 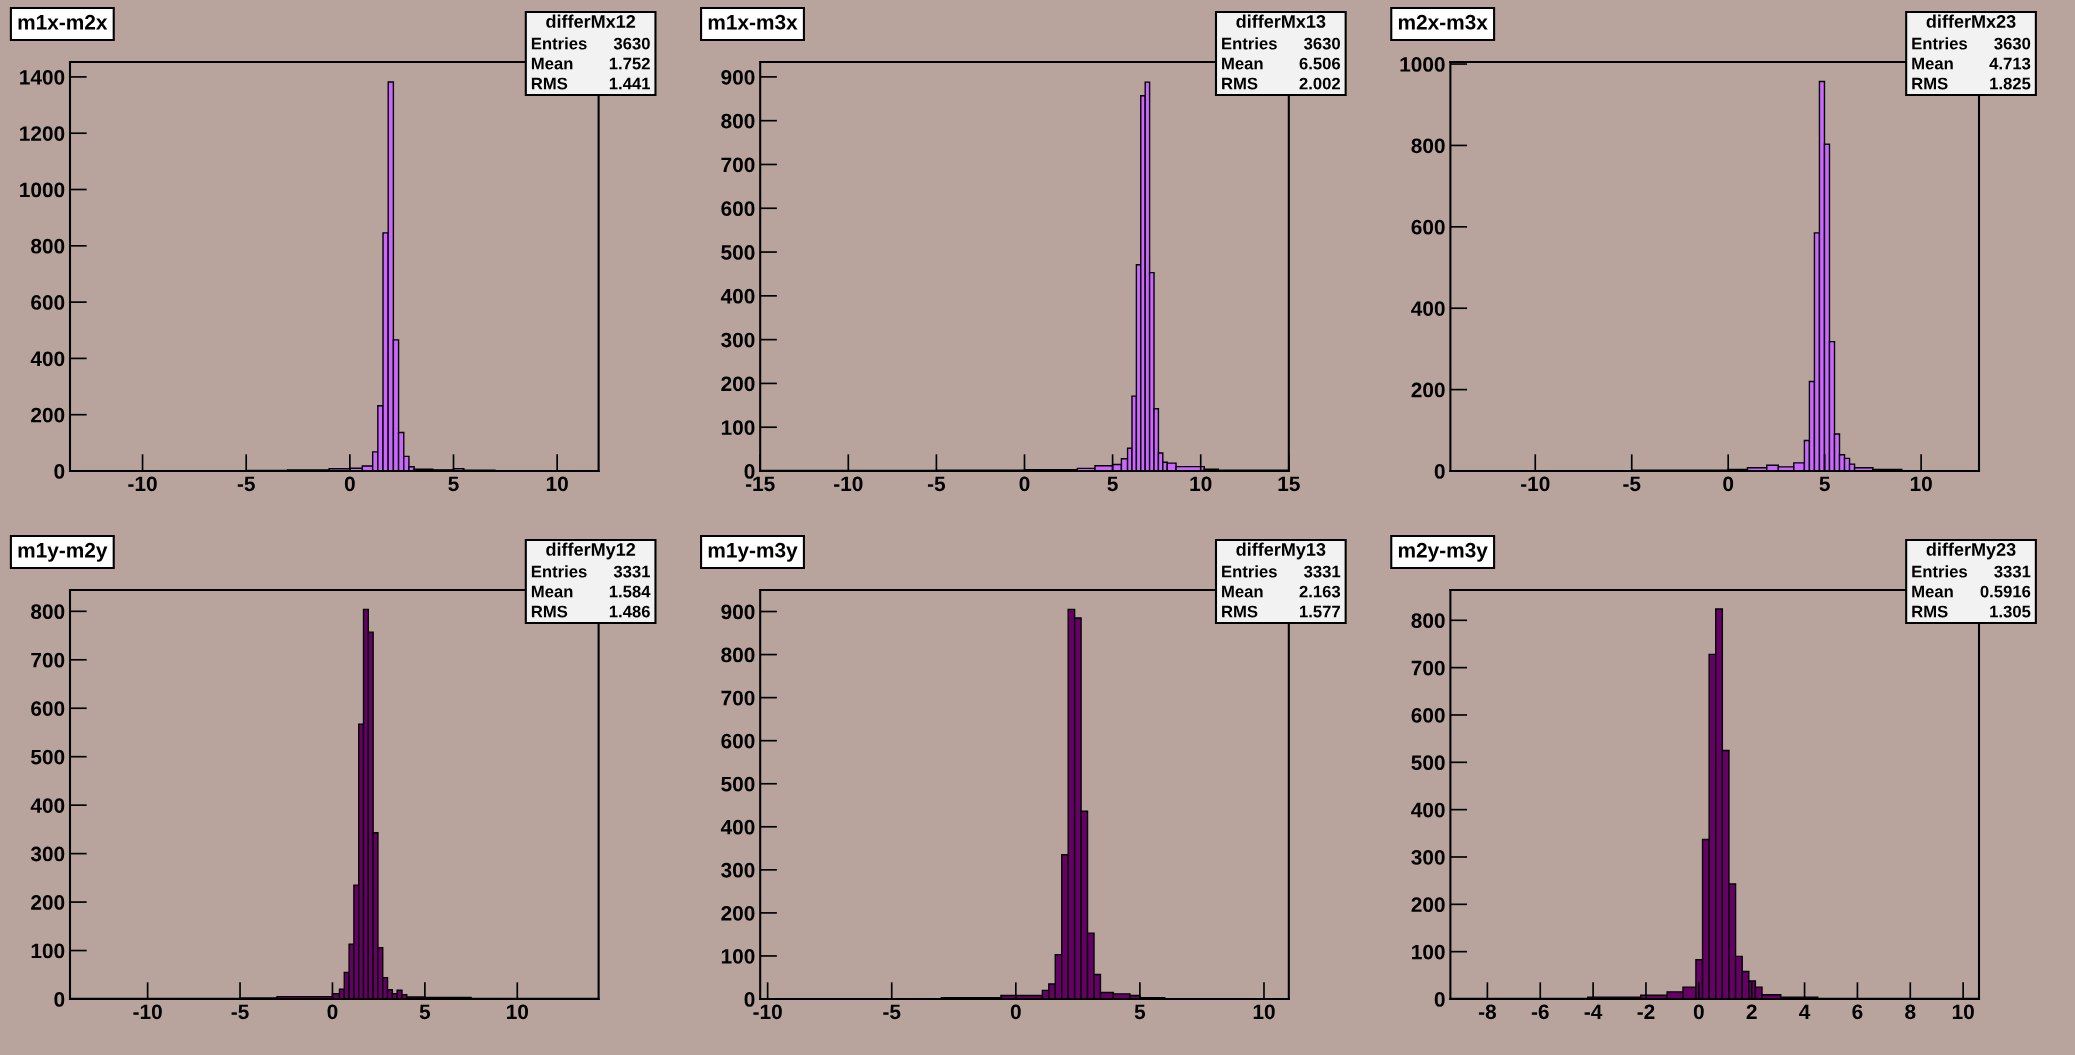 I want to click on text: 1.825, so click(x=2010, y=83).